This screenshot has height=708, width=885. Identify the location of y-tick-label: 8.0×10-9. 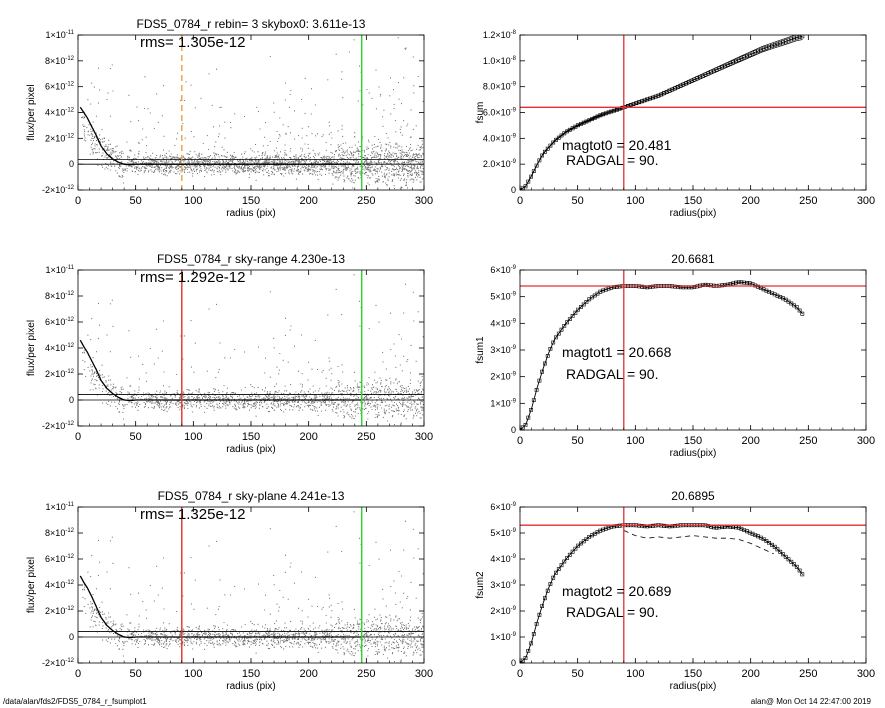
(500, 87).